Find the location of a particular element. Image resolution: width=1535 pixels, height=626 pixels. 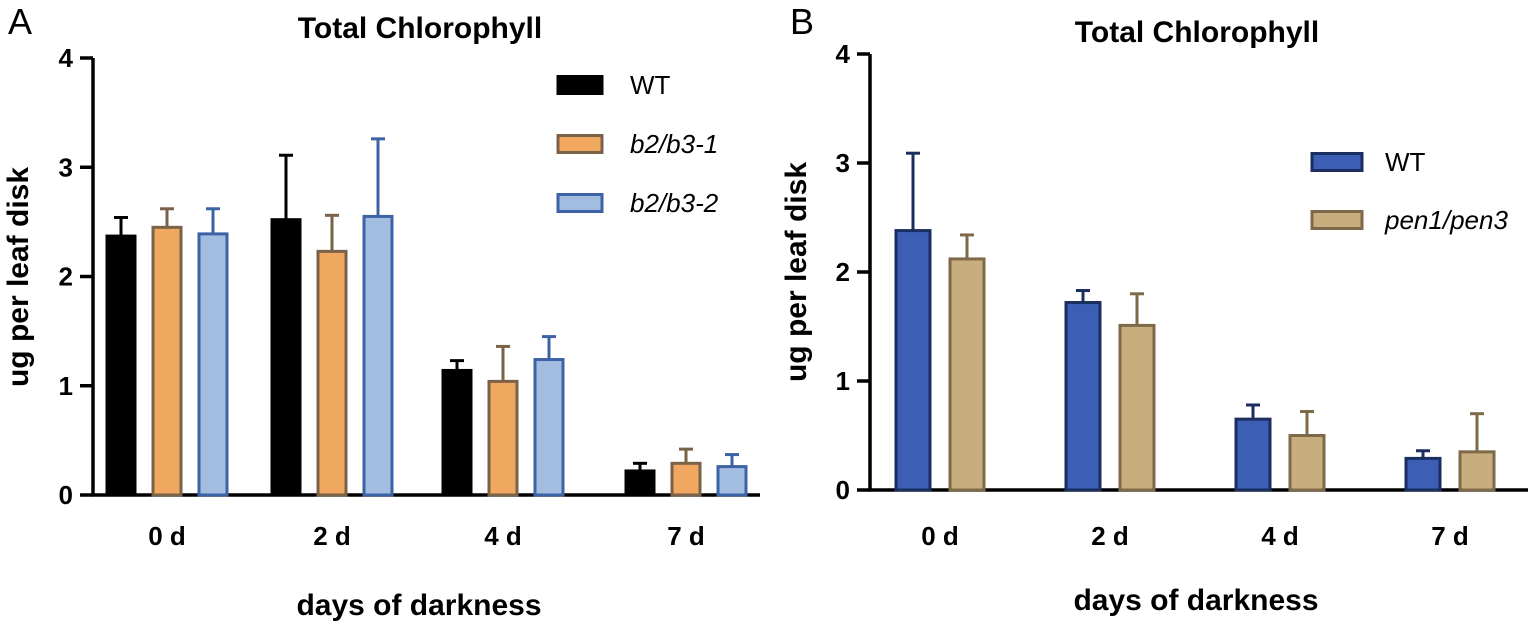

panel-a-legend-label: WT is located at coordinates (650, 85).